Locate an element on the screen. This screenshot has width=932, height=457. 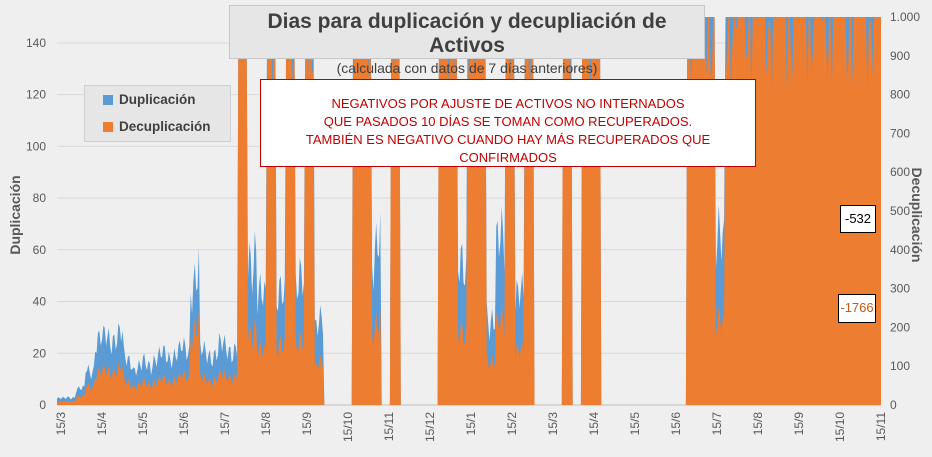
y-tick-right: 100 is located at coordinates (900, 366).